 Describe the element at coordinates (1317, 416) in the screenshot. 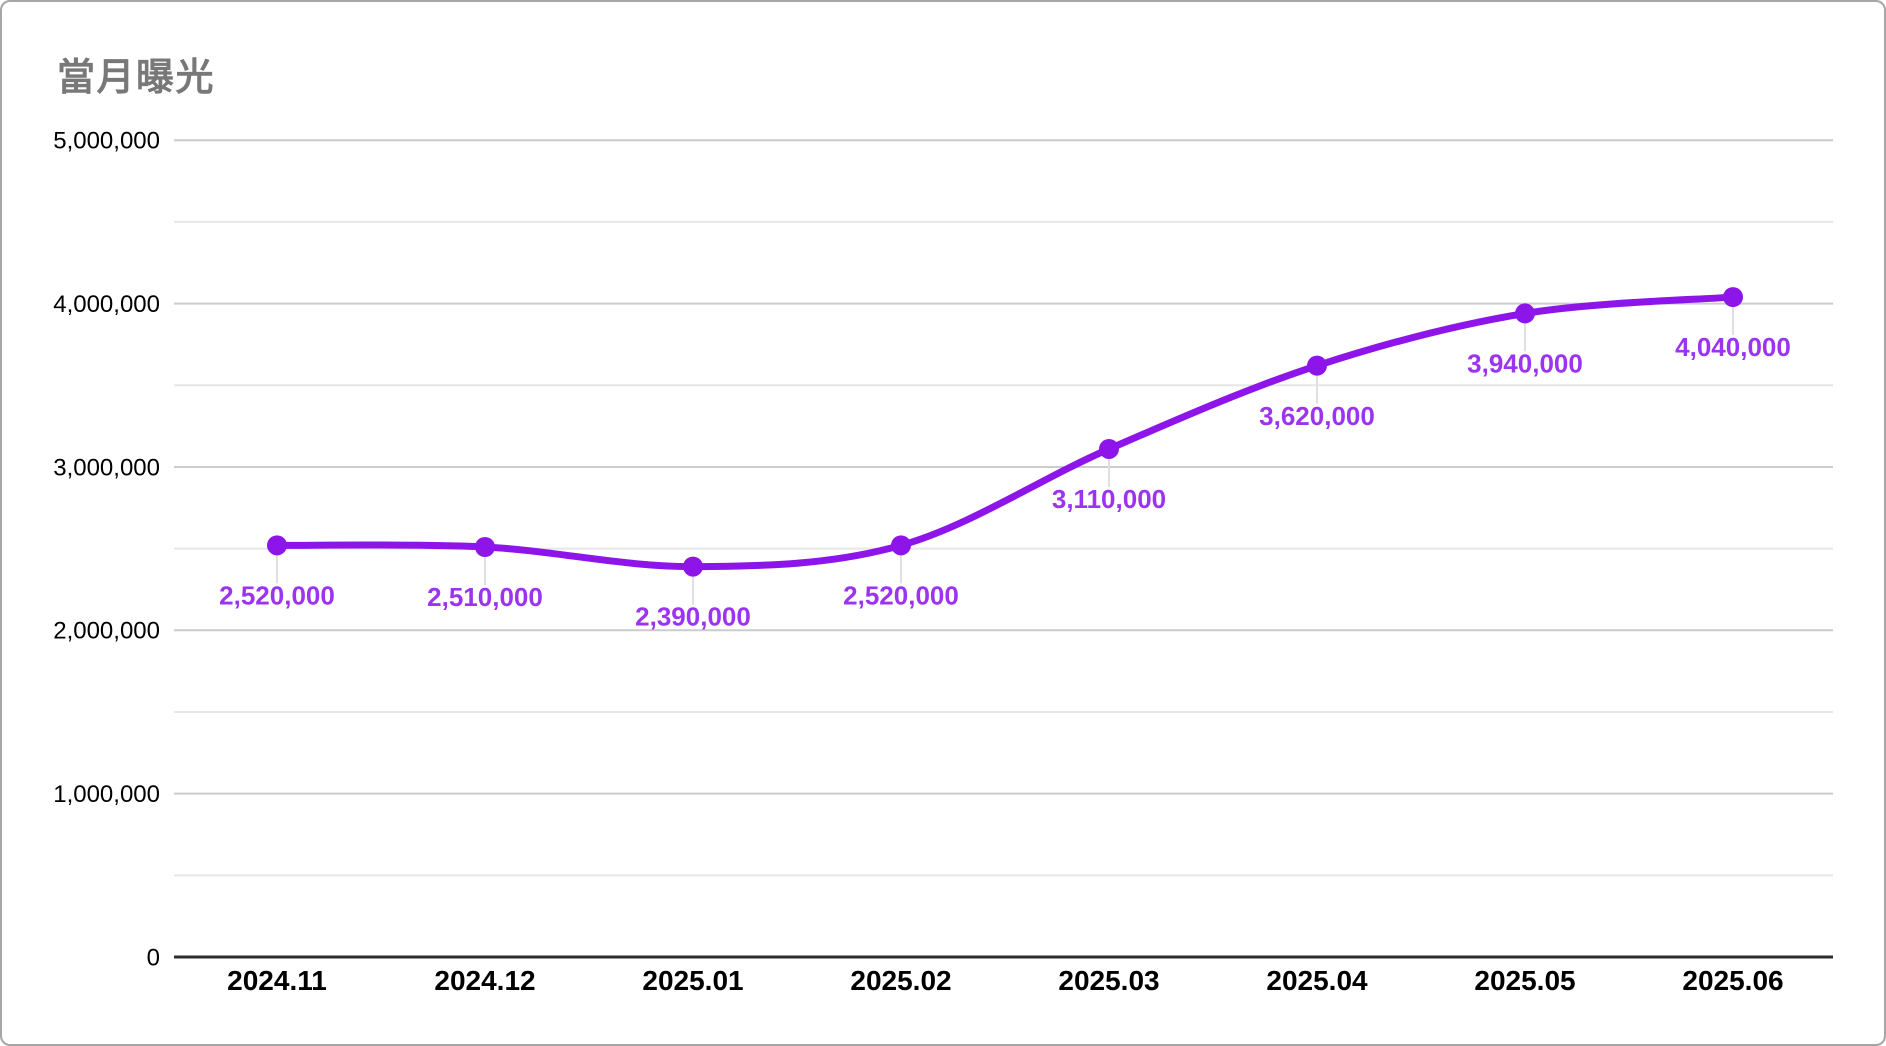

I see `data-point-label: 3,620,000` at that location.